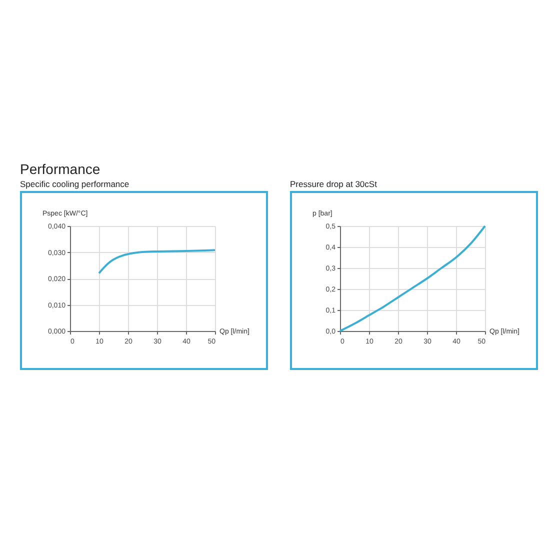  What do you see at coordinates (75, 184) in the screenshot?
I see `chart-subtitle: Specific cooling performance` at bounding box center [75, 184].